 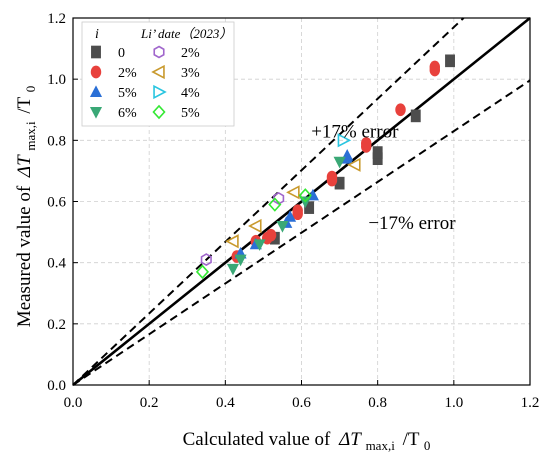 What do you see at coordinates (186, 33) in the screenshot?
I see `legend-header-right: Li’ date（2023）` at bounding box center [186, 33].